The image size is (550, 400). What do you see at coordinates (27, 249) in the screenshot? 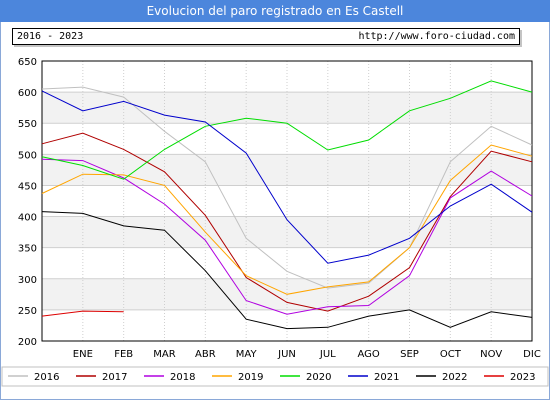
I see `y-tick-label: 350` at bounding box center [27, 249].